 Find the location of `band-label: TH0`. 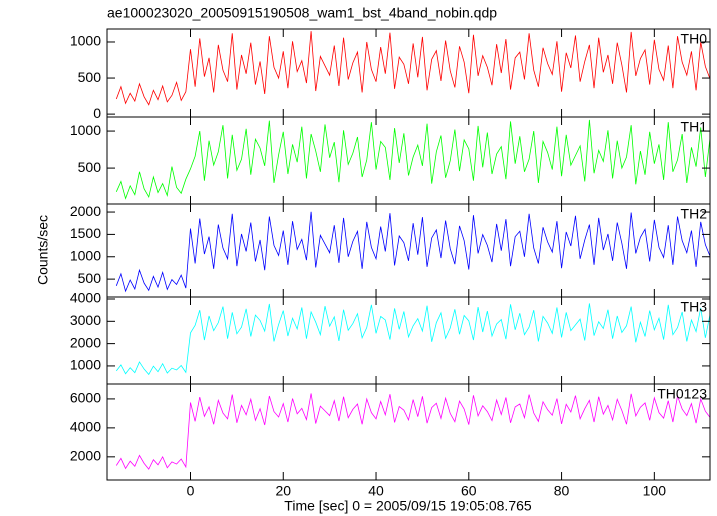

band-label: TH0 is located at coordinates (694, 39).